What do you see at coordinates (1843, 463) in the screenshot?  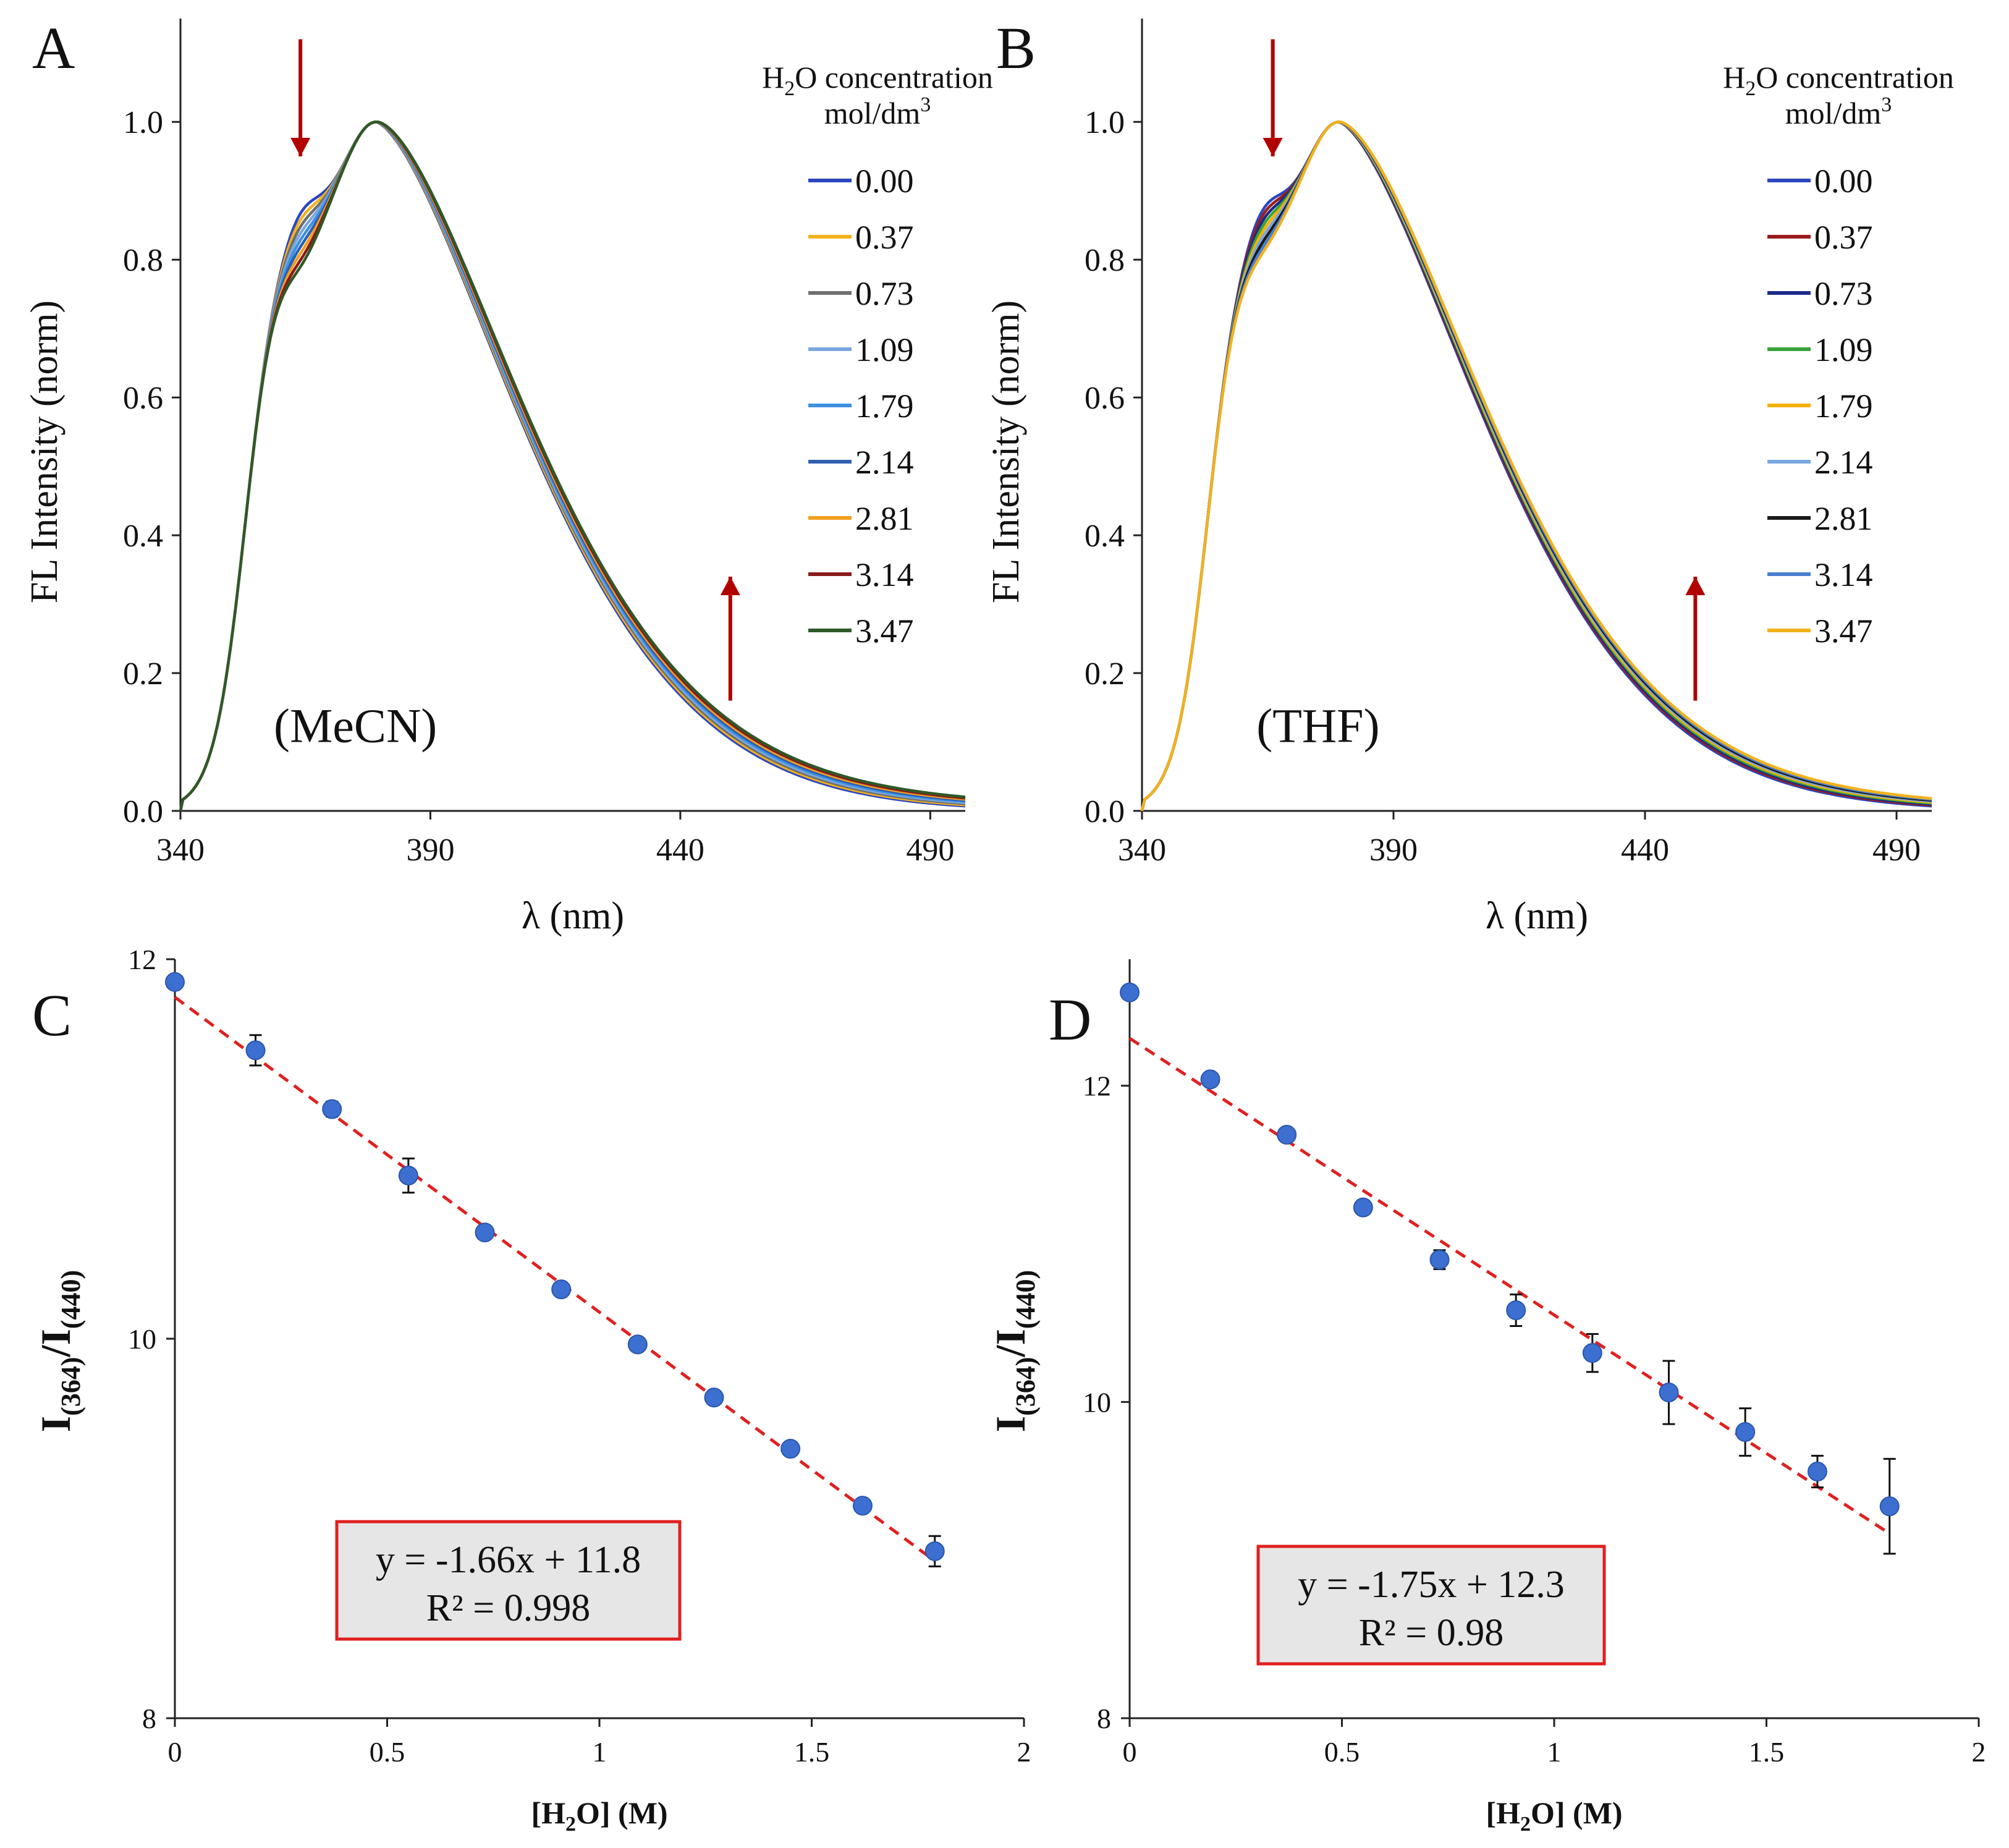 I see `legend-label: 2.14` at bounding box center [1843, 463].